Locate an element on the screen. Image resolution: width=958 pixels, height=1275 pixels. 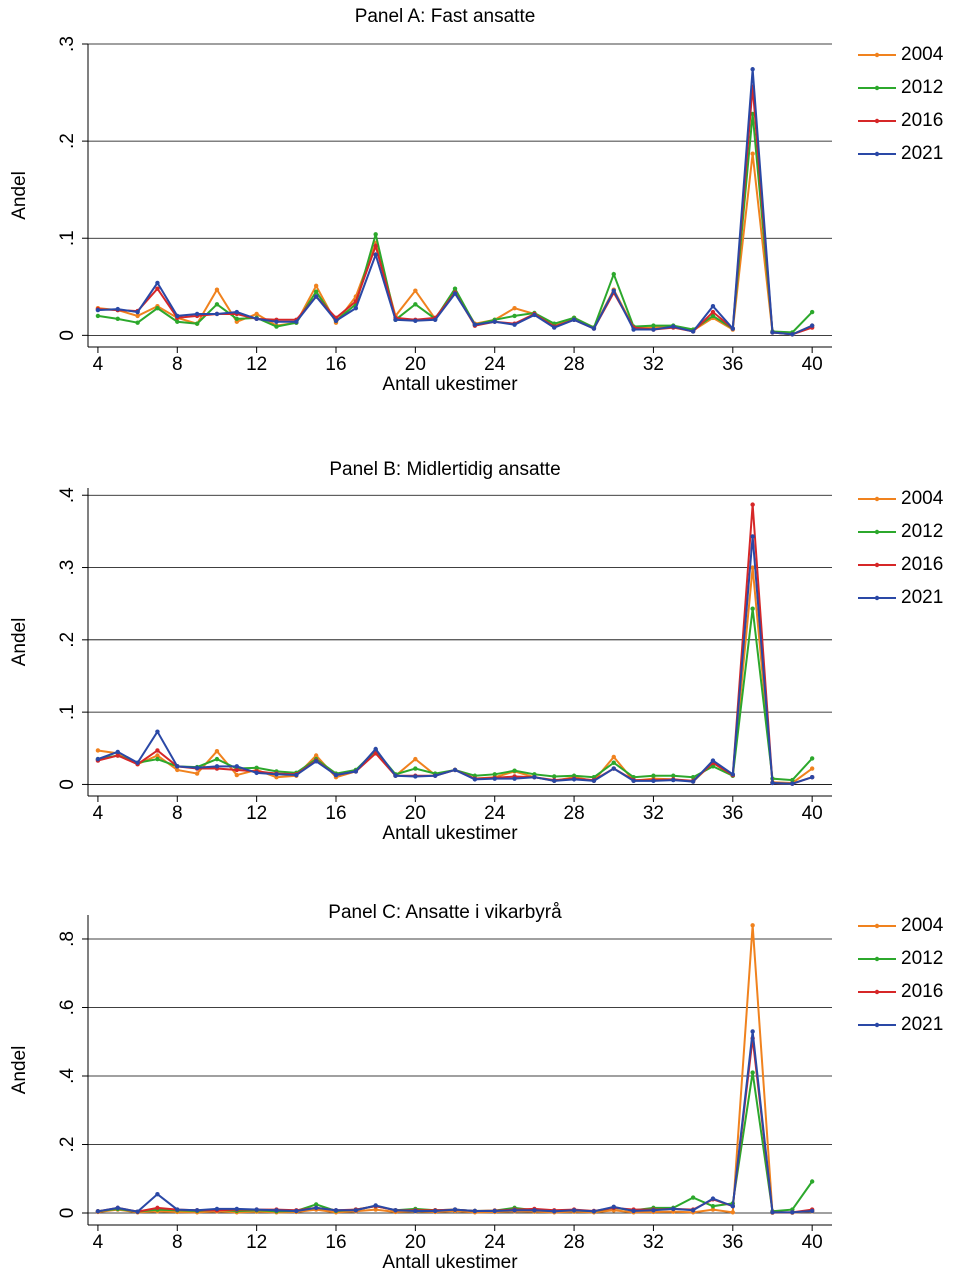
chart-title: Panel B: Midlertidig ansatte is located at coordinates (444, 469).